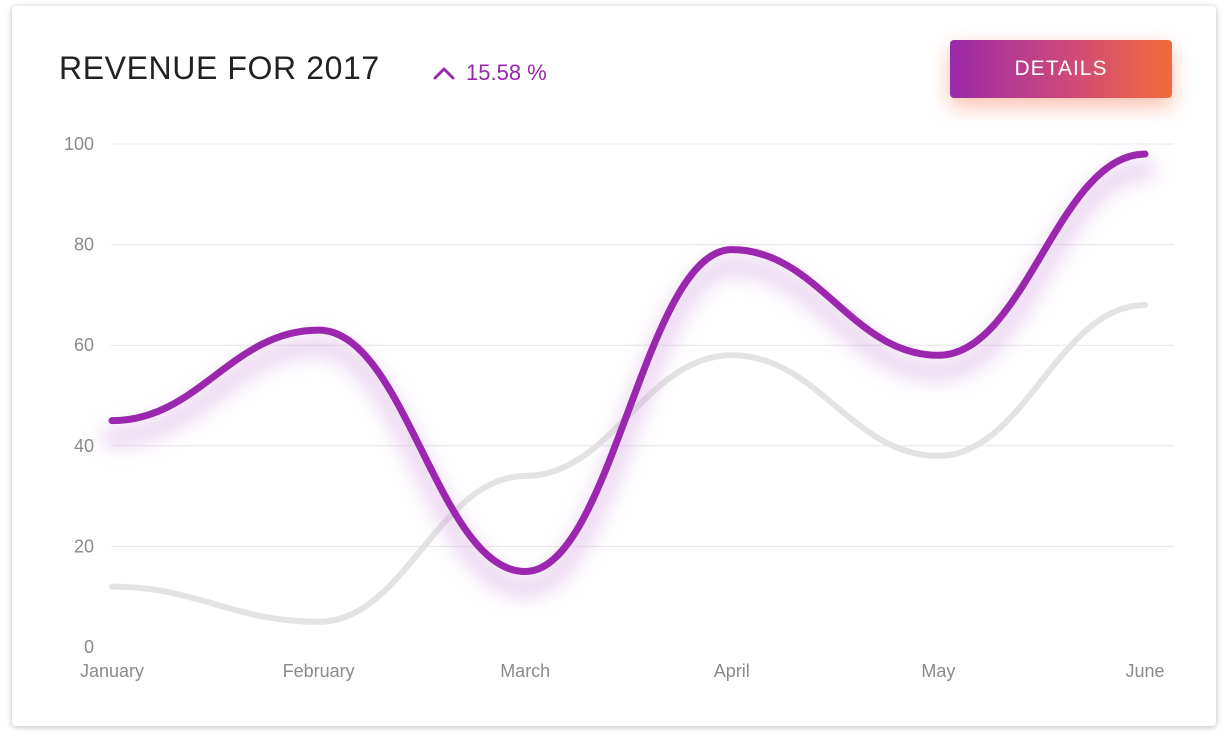 The image size is (1231, 741). I want to click on change-percentage: 15.58 %, so click(506, 72).